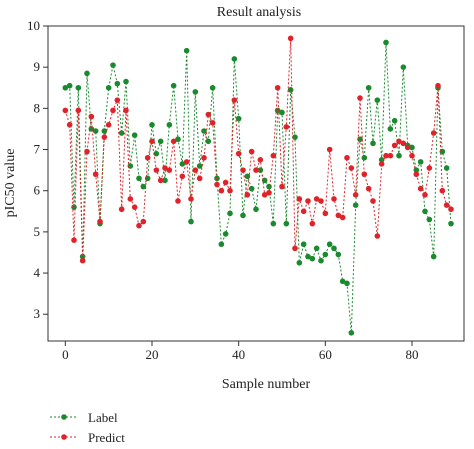 The image size is (474, 449). I want to click on x-axis-label: Sample number, so click(266, 384).